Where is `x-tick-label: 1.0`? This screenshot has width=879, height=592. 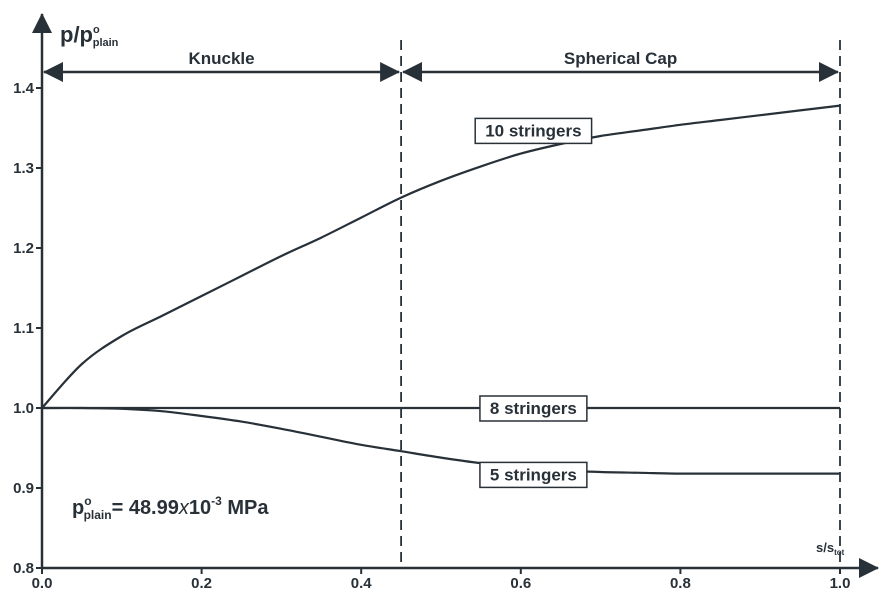
x-tick-label: 1.0 is located at coordinates (840, 583).